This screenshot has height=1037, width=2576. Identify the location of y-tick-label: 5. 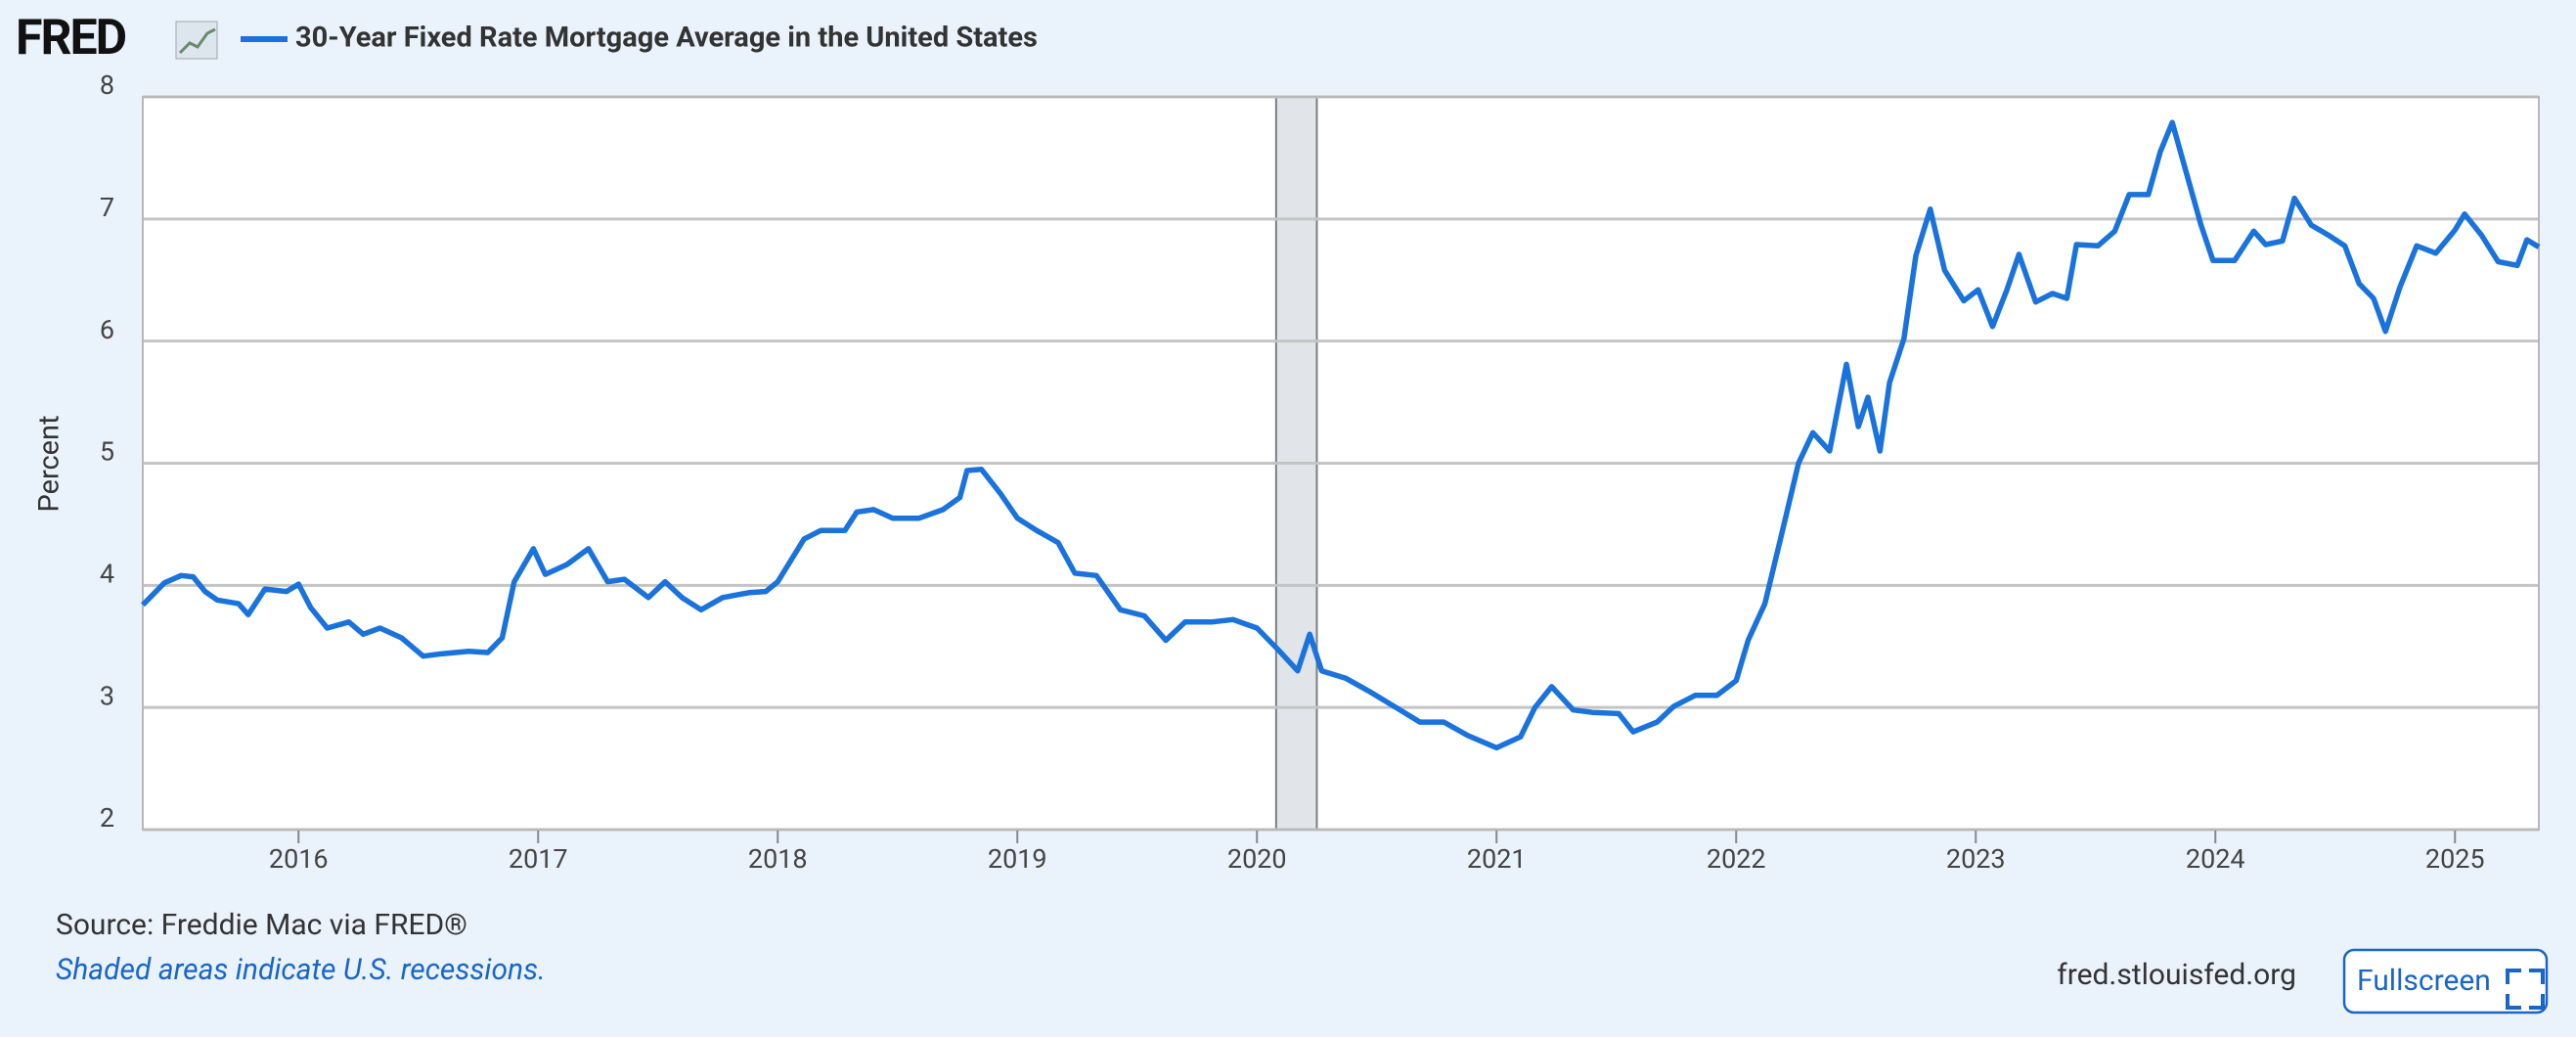
(107, 452).